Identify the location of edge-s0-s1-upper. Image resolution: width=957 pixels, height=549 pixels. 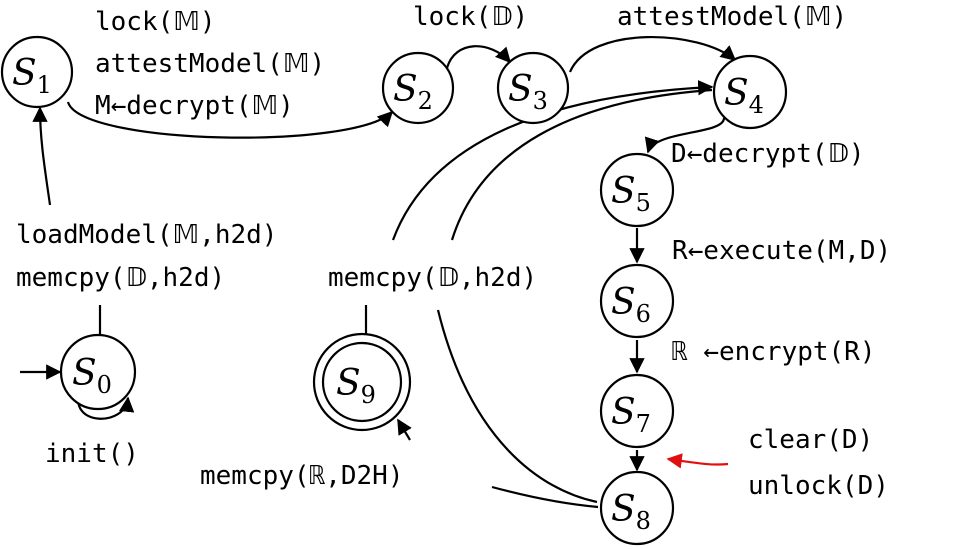
(42, 156).